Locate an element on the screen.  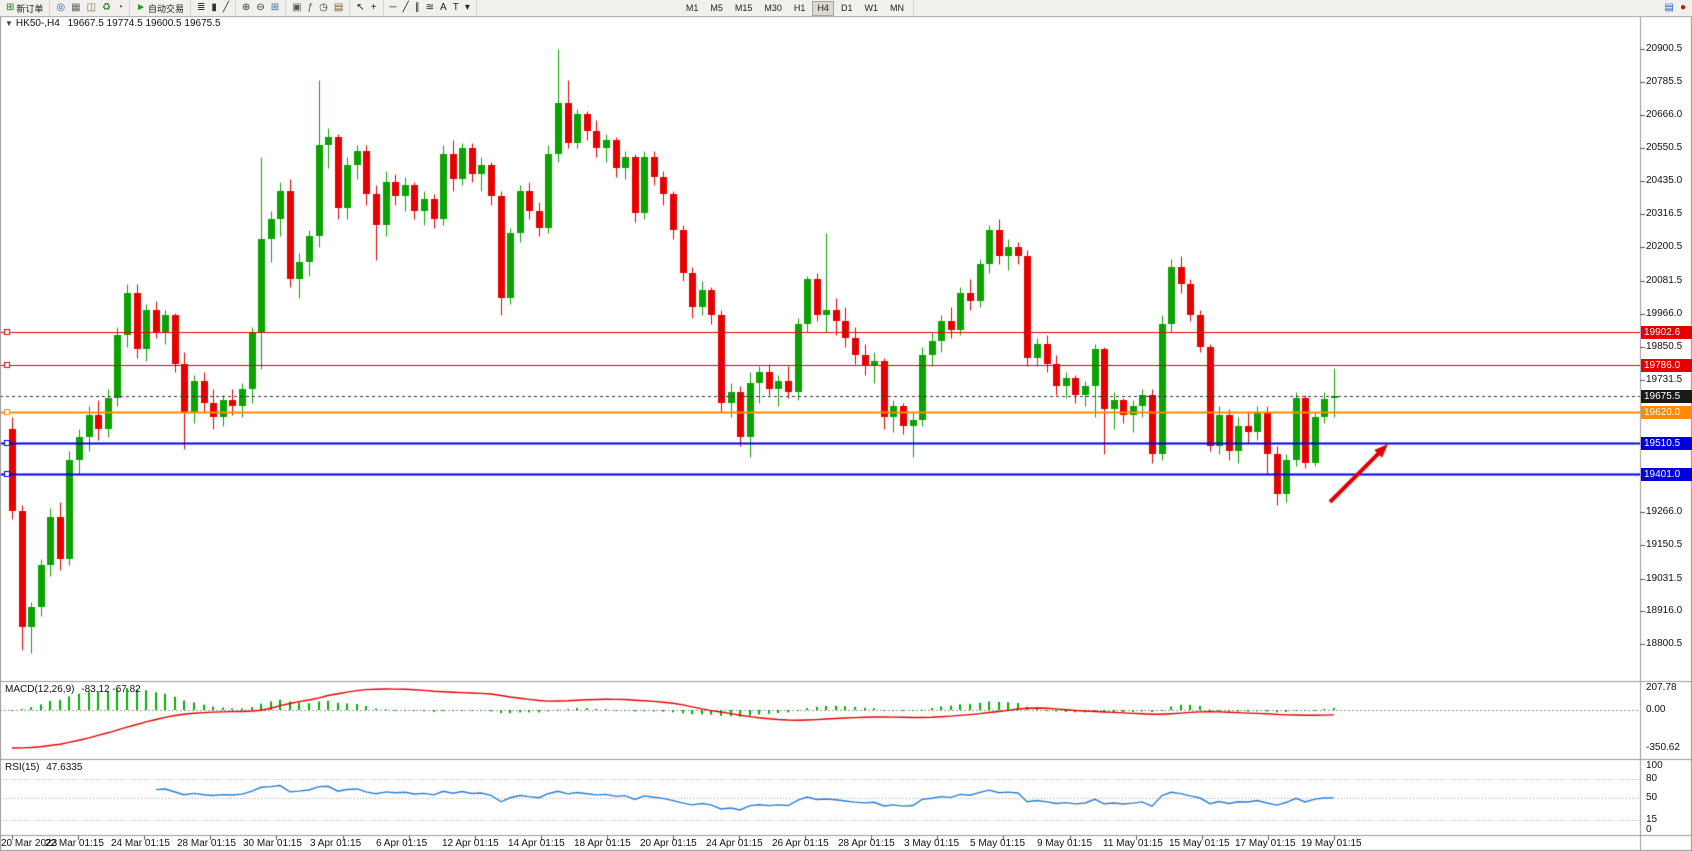
cursor-group: ↖ + is located at coordinates (367, 8).